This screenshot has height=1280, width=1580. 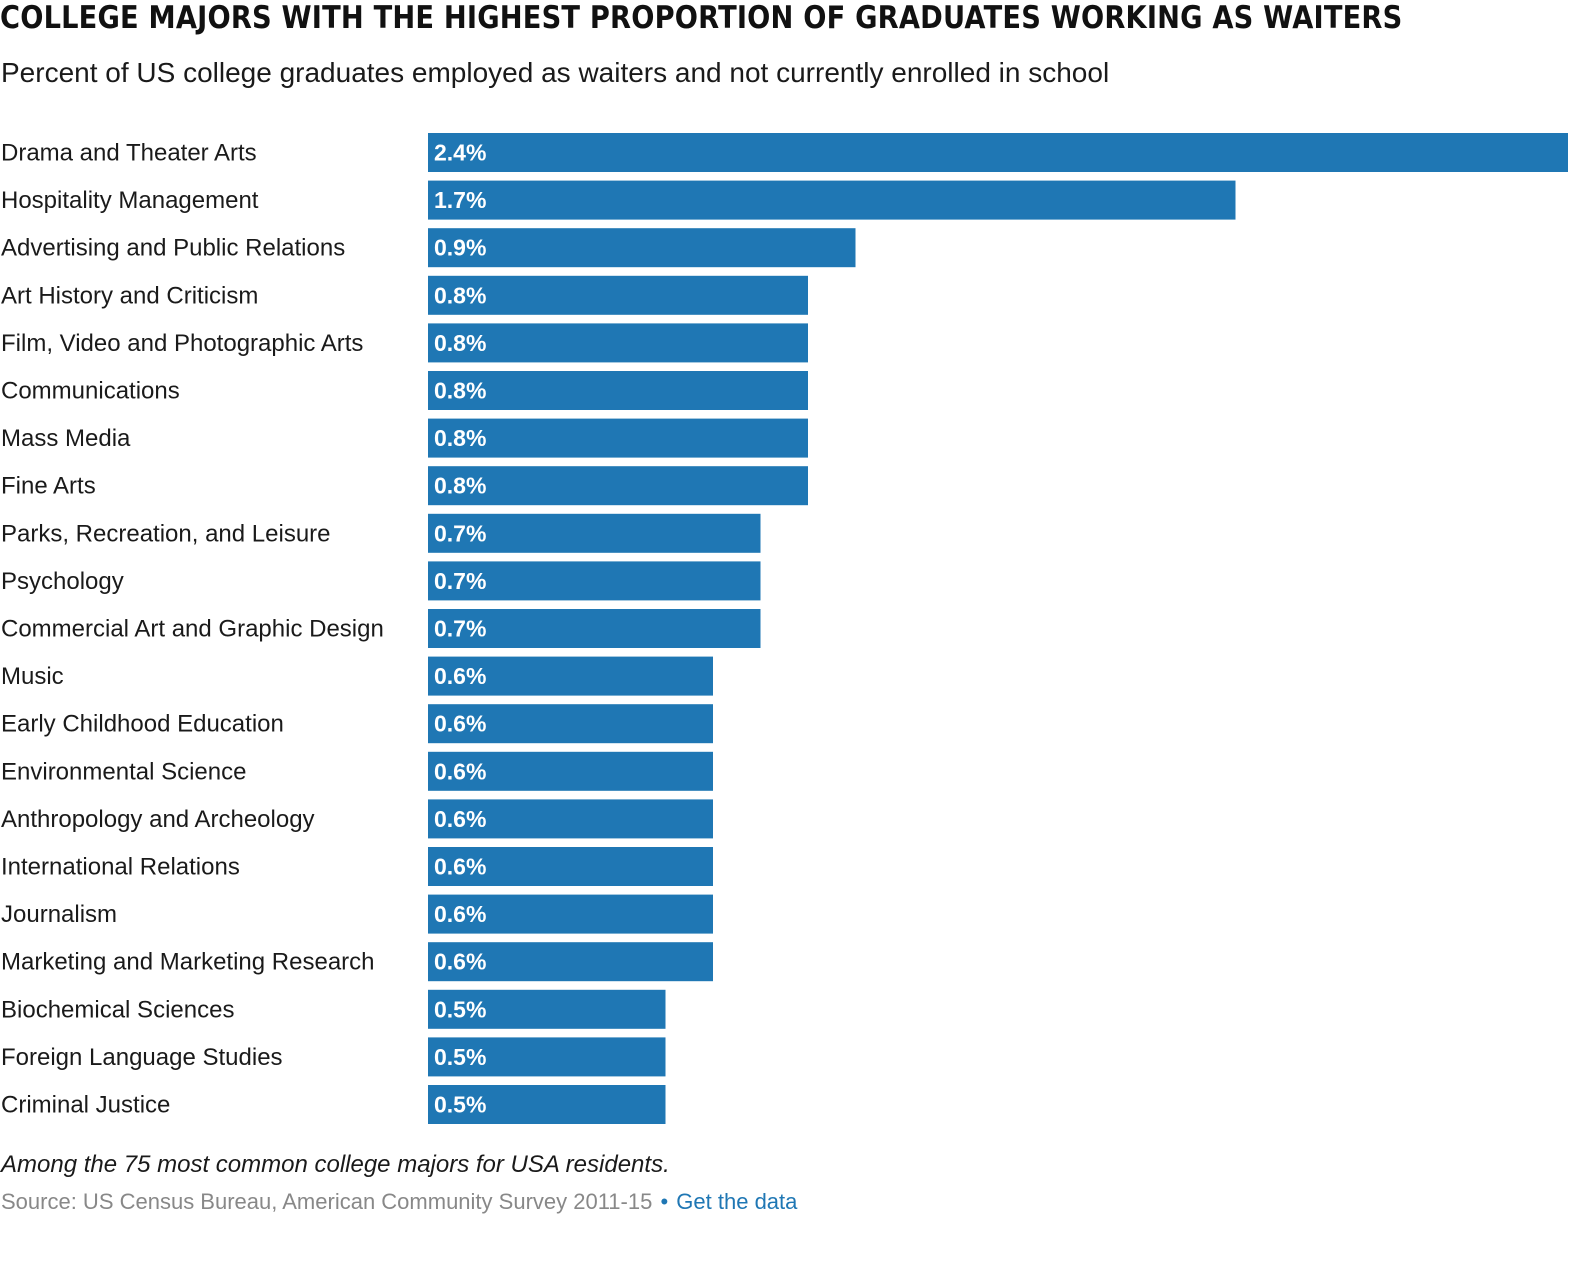 I want to click on value-label: 2.4%, so click(x=460, y=153).